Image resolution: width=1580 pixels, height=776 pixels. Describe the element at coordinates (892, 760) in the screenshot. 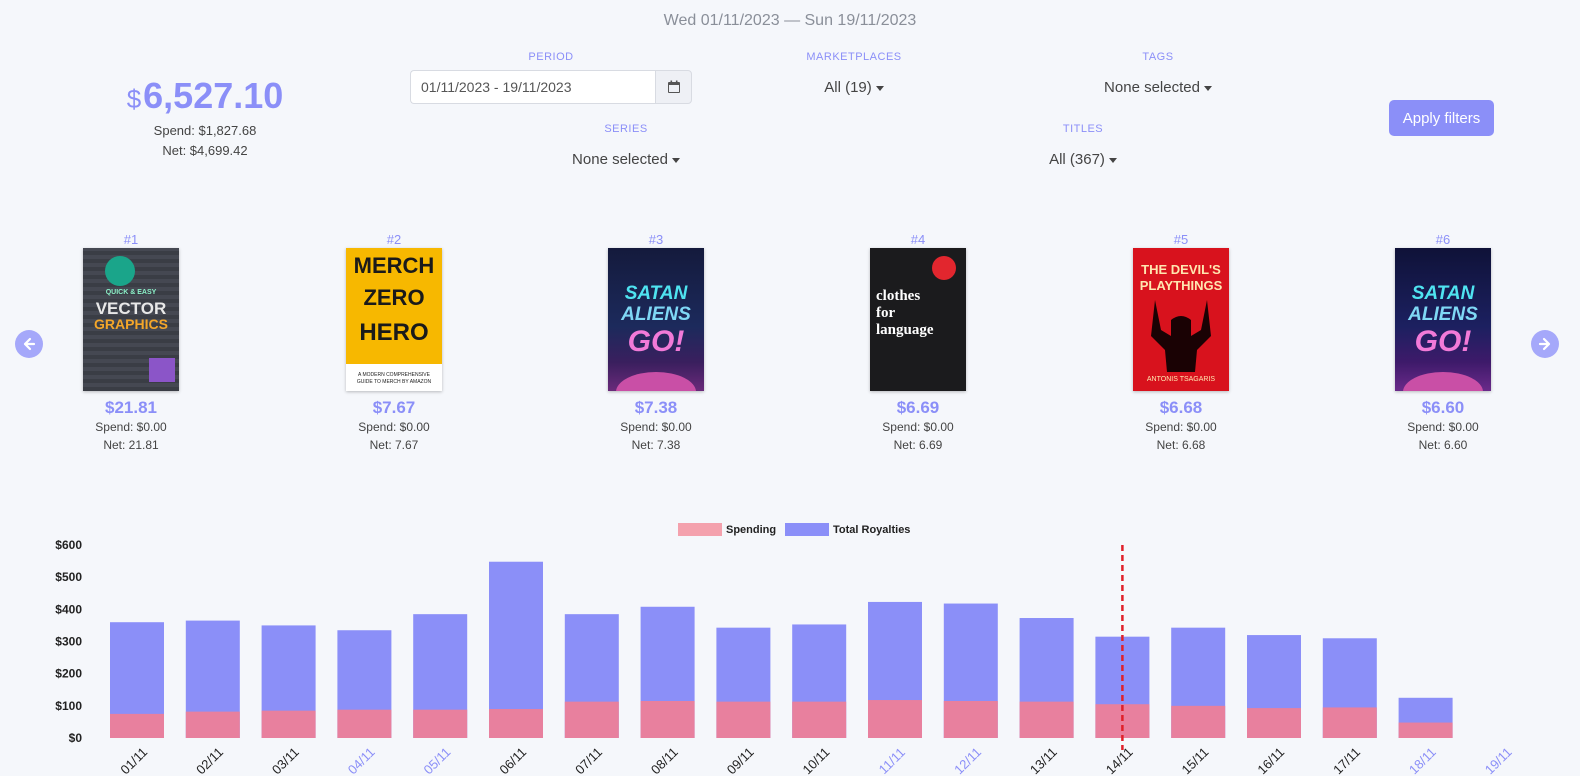

I see `x-tick-label: 11/11` at that location.